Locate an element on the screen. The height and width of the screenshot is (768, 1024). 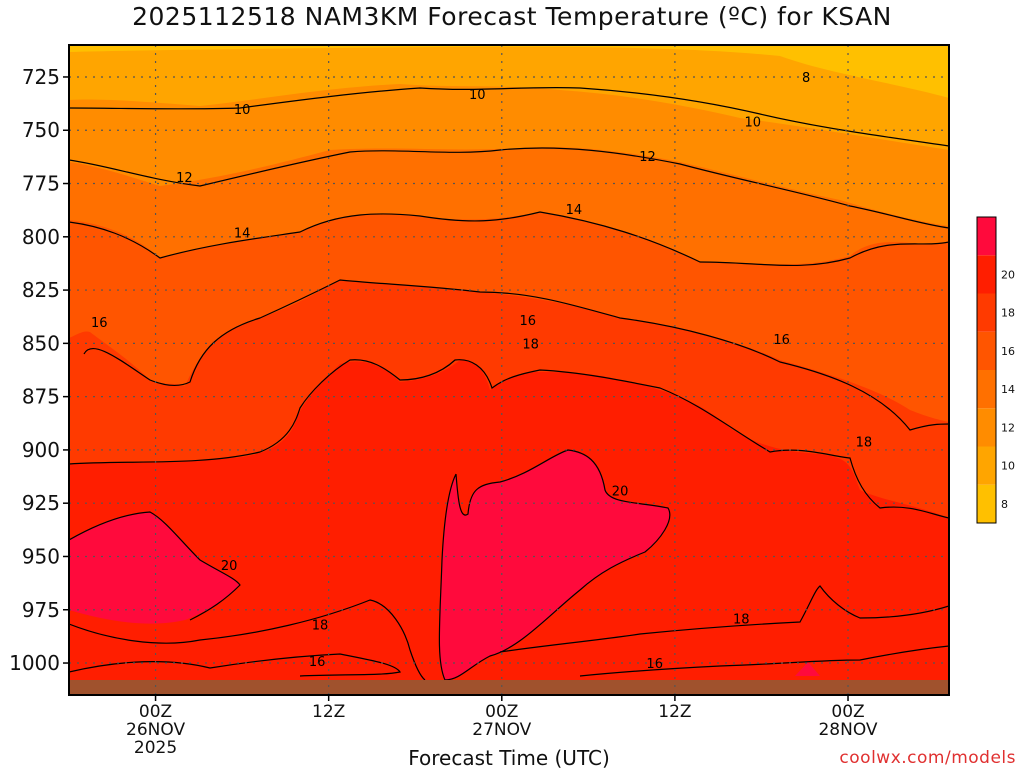
colorbar: 8 10 12 14 16 18 20 is located at coordinates (995, 370).